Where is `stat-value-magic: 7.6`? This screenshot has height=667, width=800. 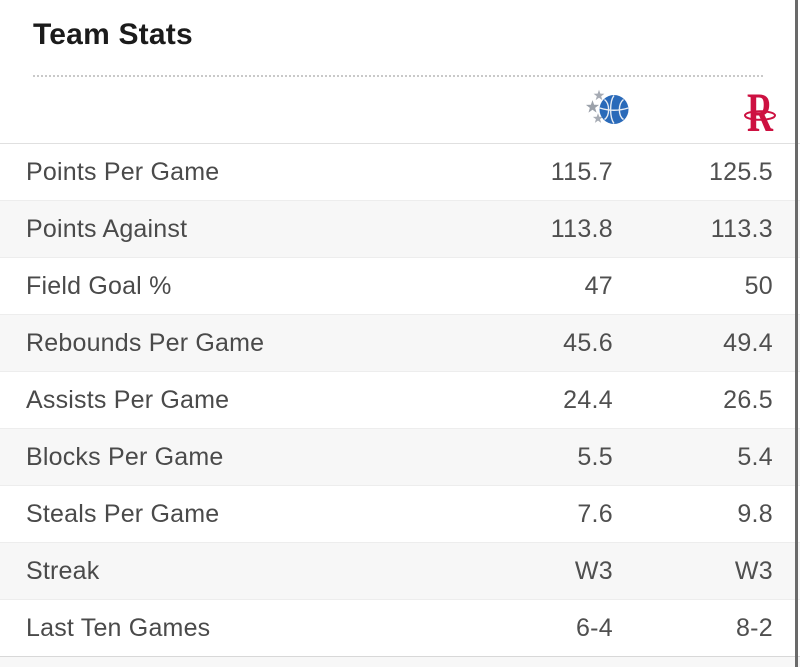 stat-value-magic: 7.6 is located at coordinates (595, 513).